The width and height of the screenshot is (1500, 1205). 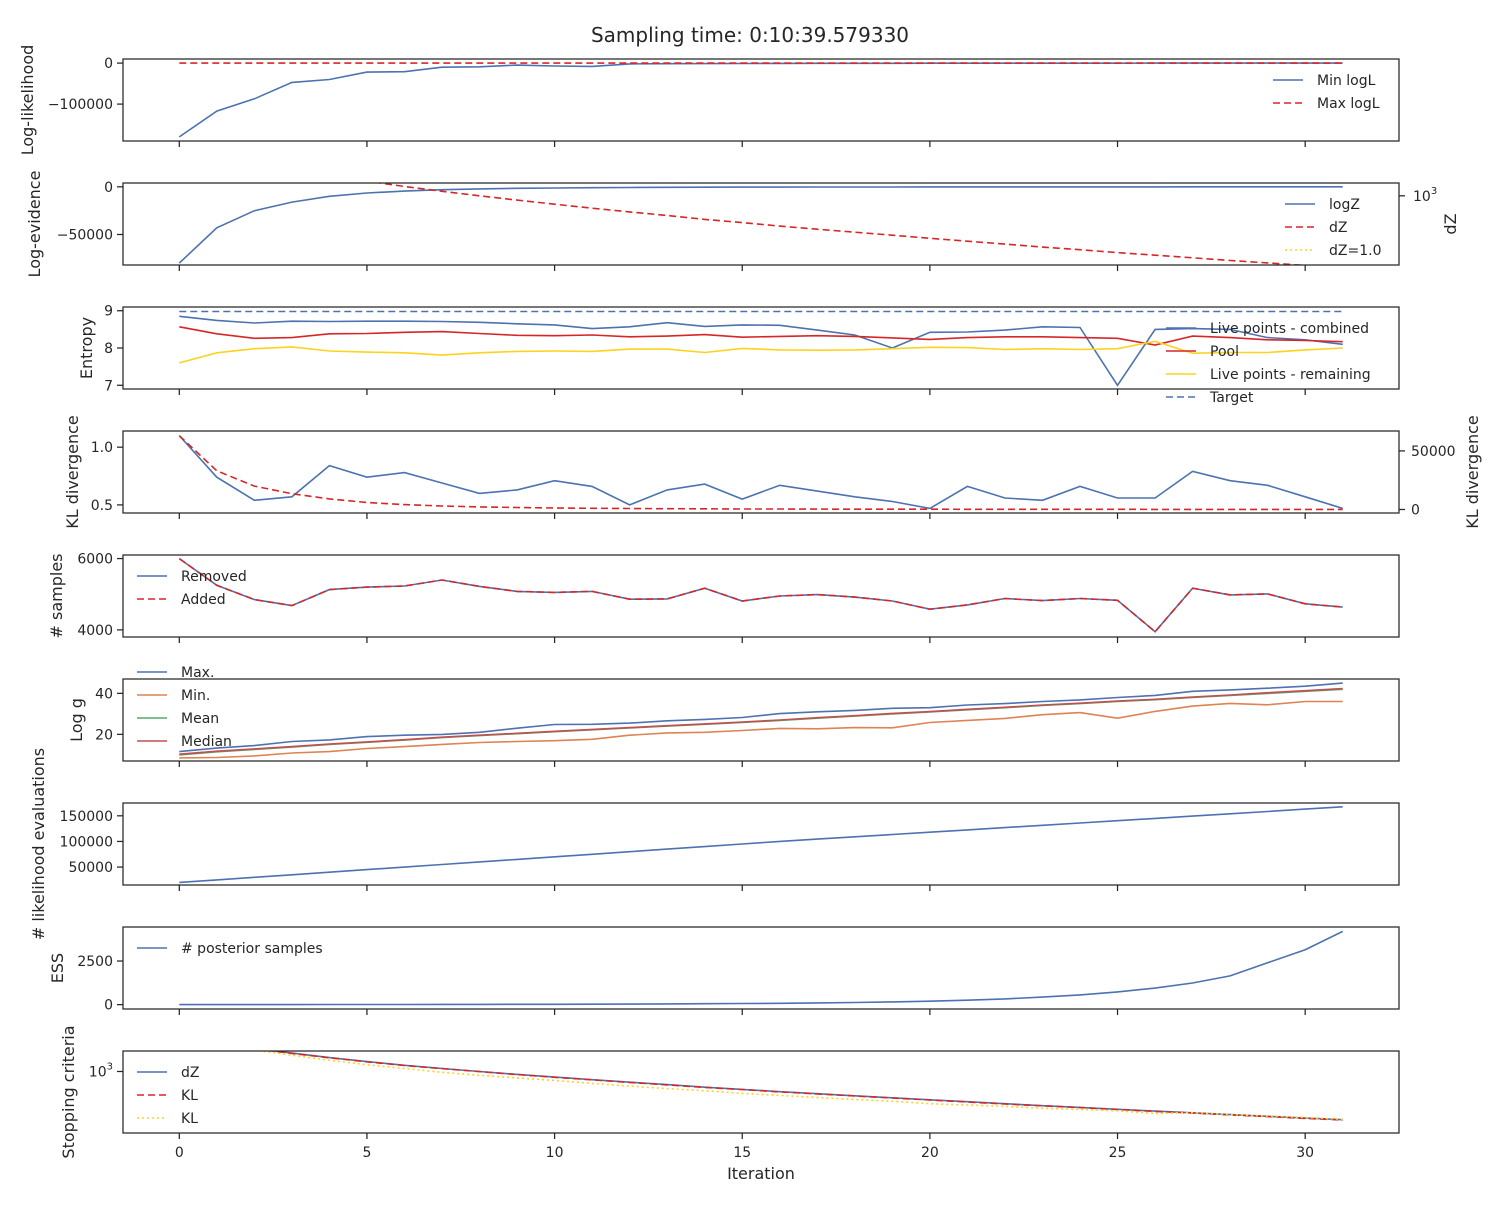 I want to click on y-axis-label: Log g, so click(x=76, y=720).